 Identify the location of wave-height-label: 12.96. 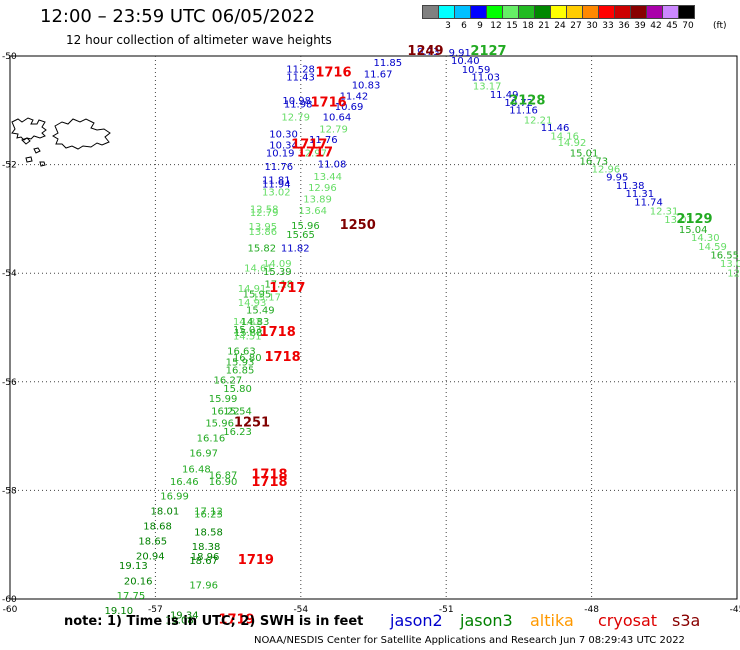
(606, 170).